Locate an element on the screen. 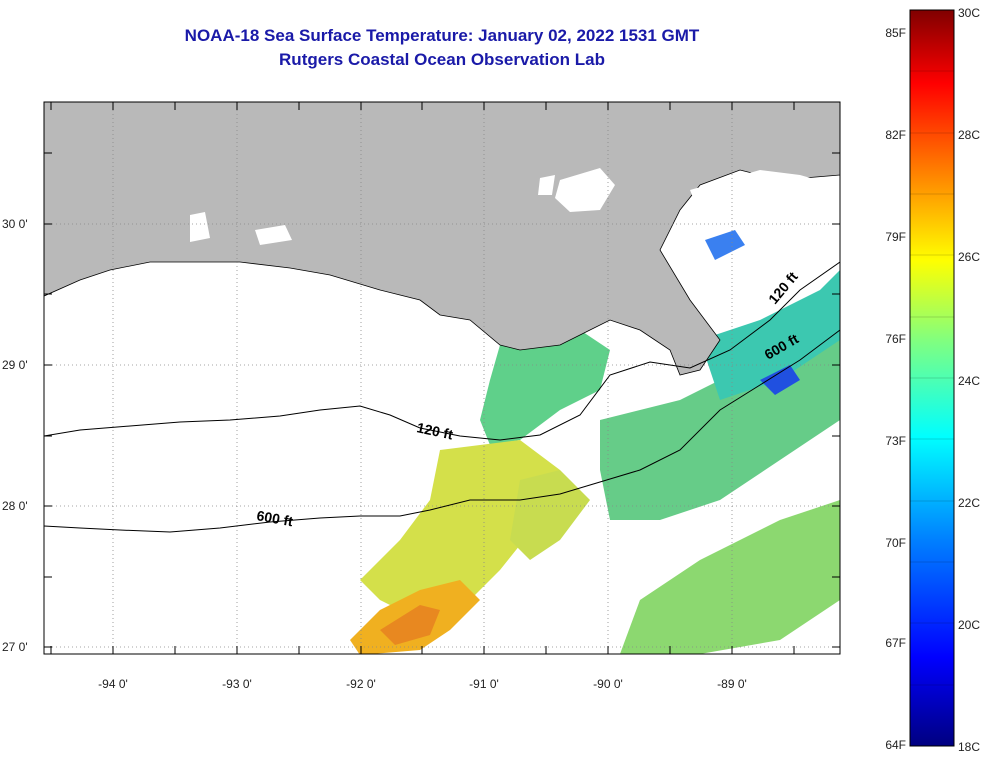 The image size is (992, 761). sst-patch-yellow-streak is located at coordinates (550, 515).